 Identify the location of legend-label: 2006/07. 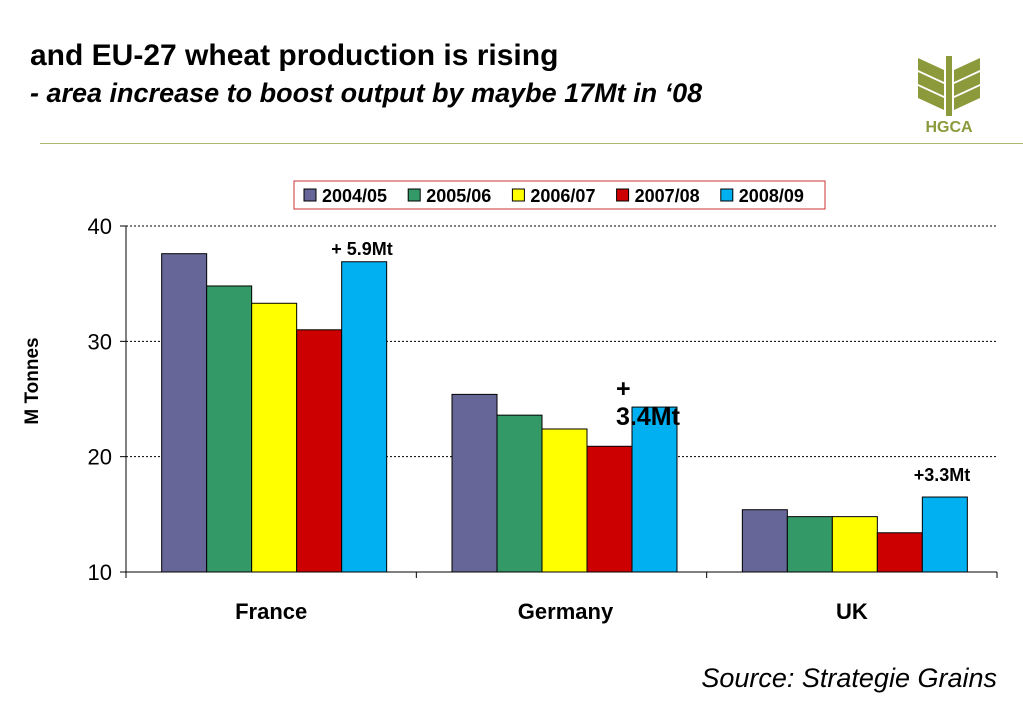
(562, 196).